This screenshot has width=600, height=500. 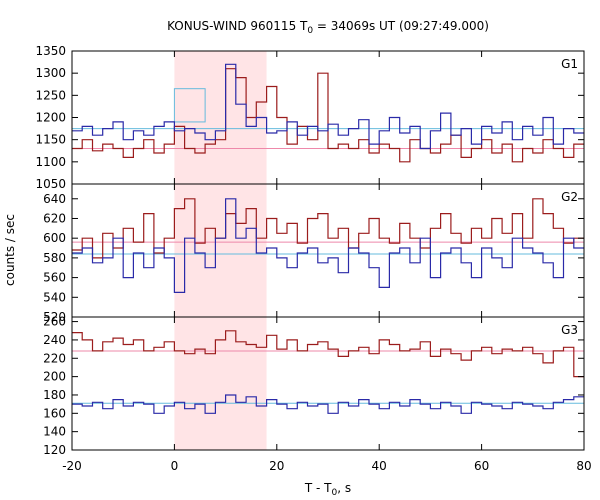 I want to click on y-tick-label: 1250, so click(x=50, y=95).